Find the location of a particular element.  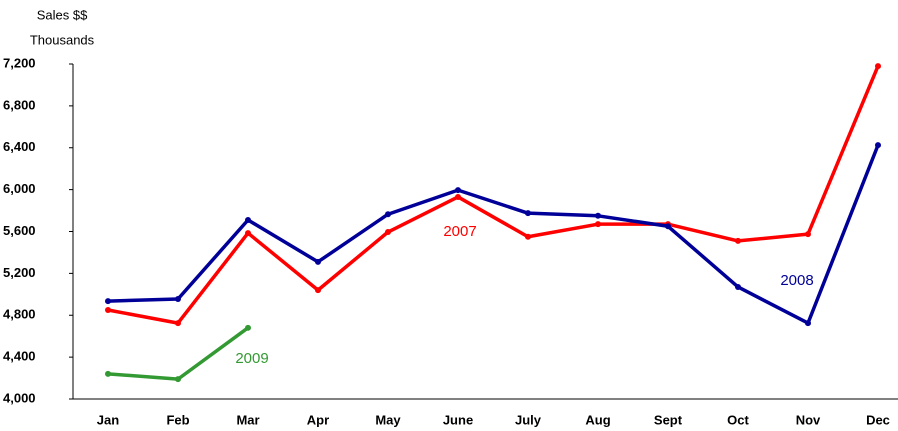

y-tick-label: 6,400 is located at coordinates (19, 146).